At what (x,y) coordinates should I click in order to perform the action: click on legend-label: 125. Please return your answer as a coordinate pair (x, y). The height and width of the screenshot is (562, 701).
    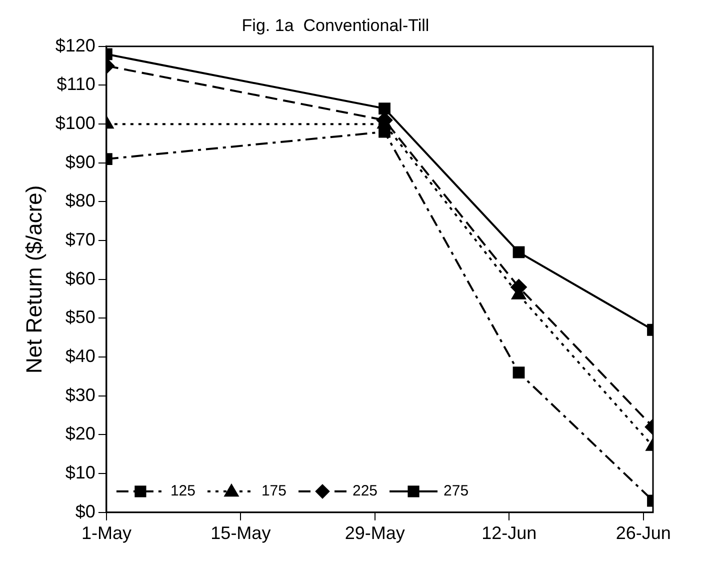
    Looking at the image, I should click on (183, 491).